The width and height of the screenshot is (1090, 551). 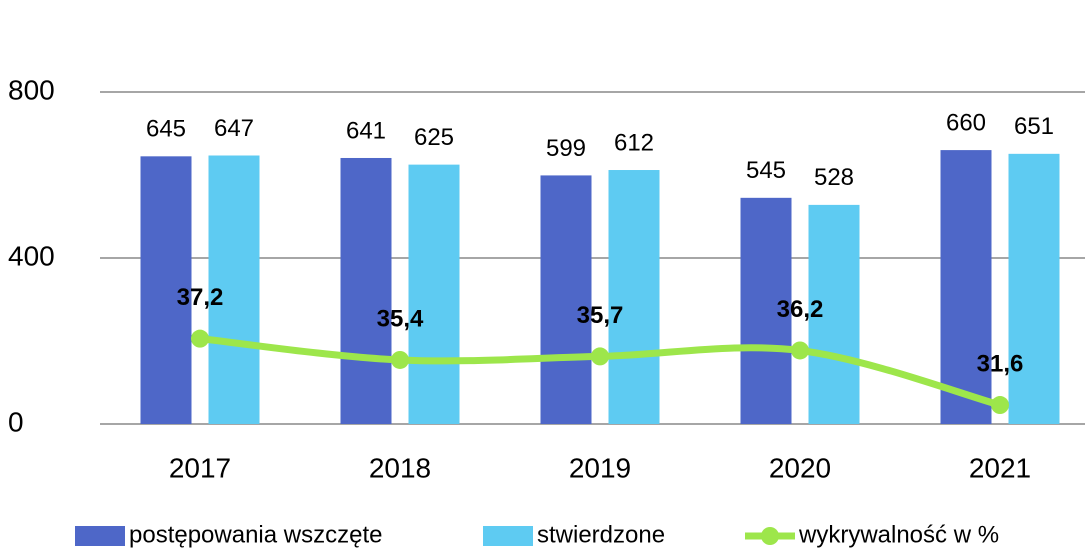 I want to click on bar-value-label: 645, so click(x=166, y=129).